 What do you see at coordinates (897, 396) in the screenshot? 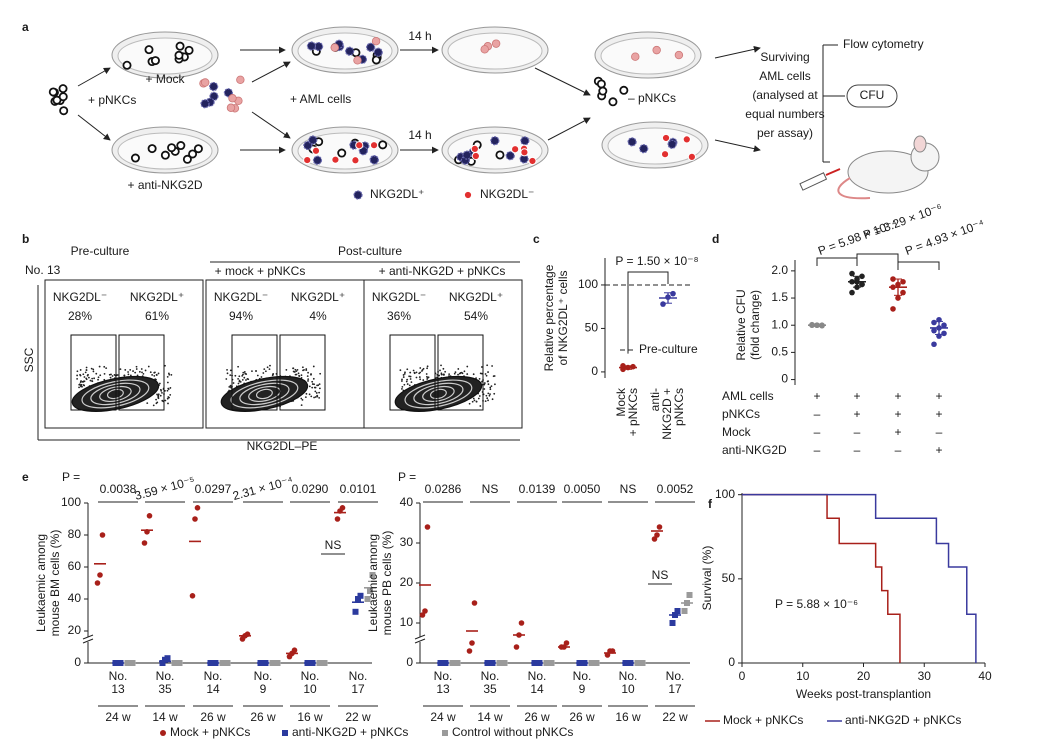
I see `row-sign: +` at bounding box center [897, 396].